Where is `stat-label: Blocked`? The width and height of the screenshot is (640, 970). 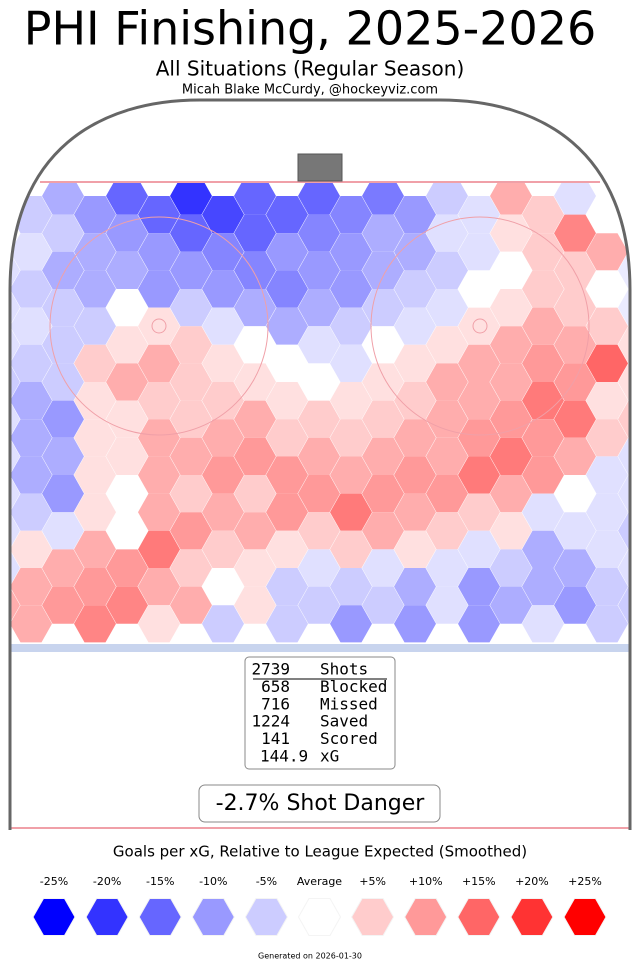
stat-label: Blocked is located at coordinates (353, 686).